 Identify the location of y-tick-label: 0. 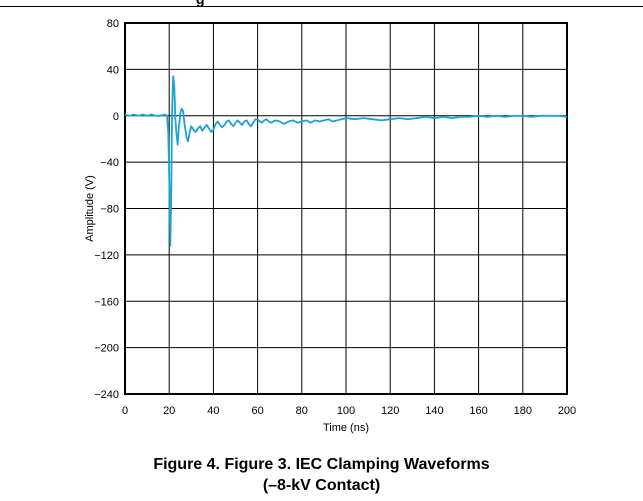
(116, 117).